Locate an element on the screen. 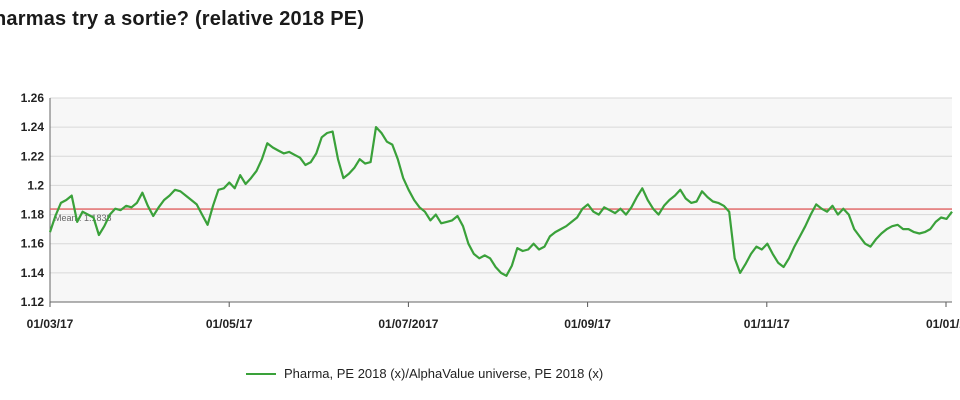  x-tick-label: 01/07/2017 is located at coordinates (408, 324).